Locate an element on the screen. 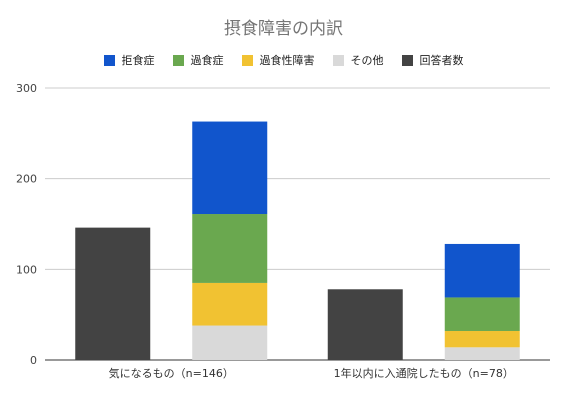 This screenshot has height=400, width=567. legend-label: 過食性障害 is located at coordinates (287, 60).